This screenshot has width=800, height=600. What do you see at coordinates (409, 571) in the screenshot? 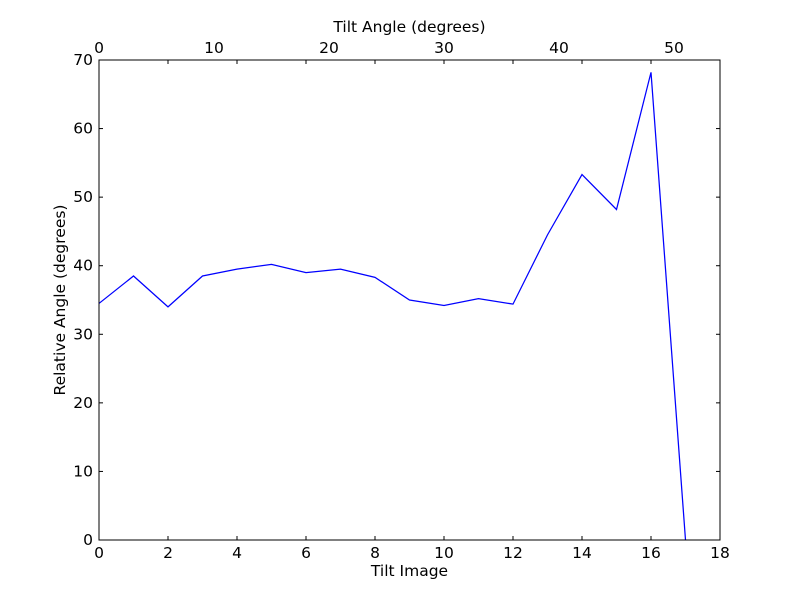
I see `x-axis-label: Tilt Image` at bounding box center [409, 571].